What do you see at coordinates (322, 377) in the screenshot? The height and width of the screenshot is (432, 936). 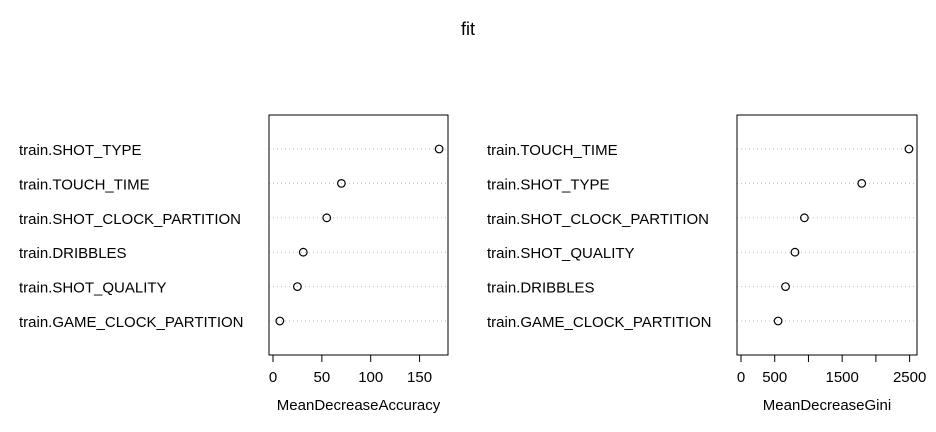 I see `x-tick-label: 50` at bounding box center [322, 377].